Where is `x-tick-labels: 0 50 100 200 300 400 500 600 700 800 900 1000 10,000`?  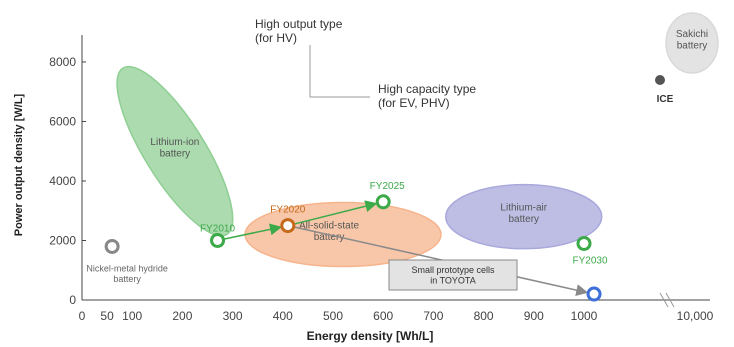 x-tick-labels: 0 50 100 200 300 400 500 600 700 800 900 1000 10,000 is located at coordinates (396, 316).